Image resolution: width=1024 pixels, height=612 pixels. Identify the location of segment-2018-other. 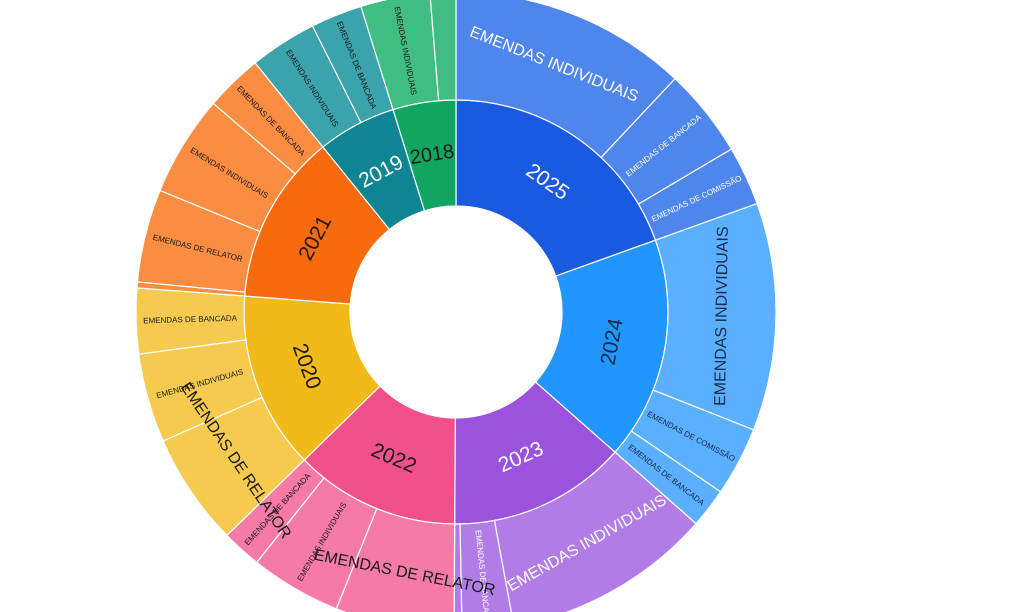
(443, 51).